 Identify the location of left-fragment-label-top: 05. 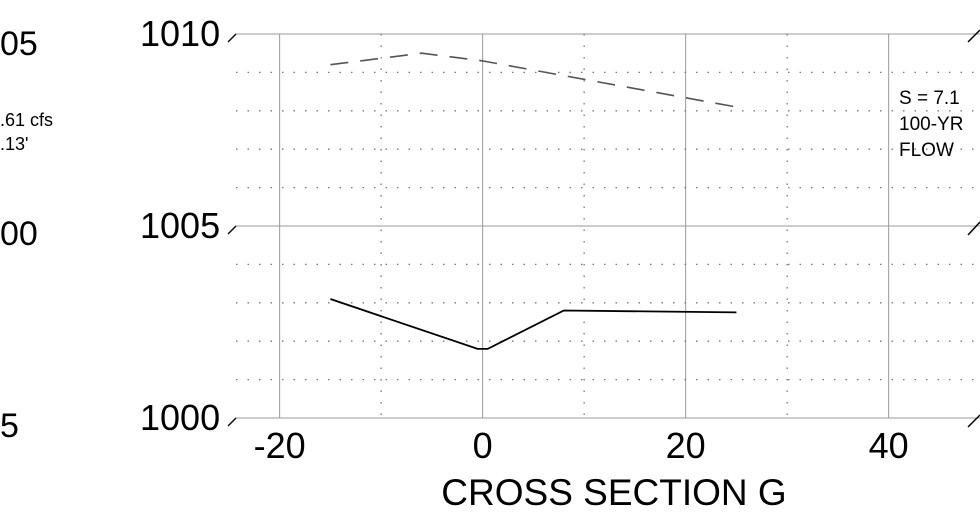
(19, 44).